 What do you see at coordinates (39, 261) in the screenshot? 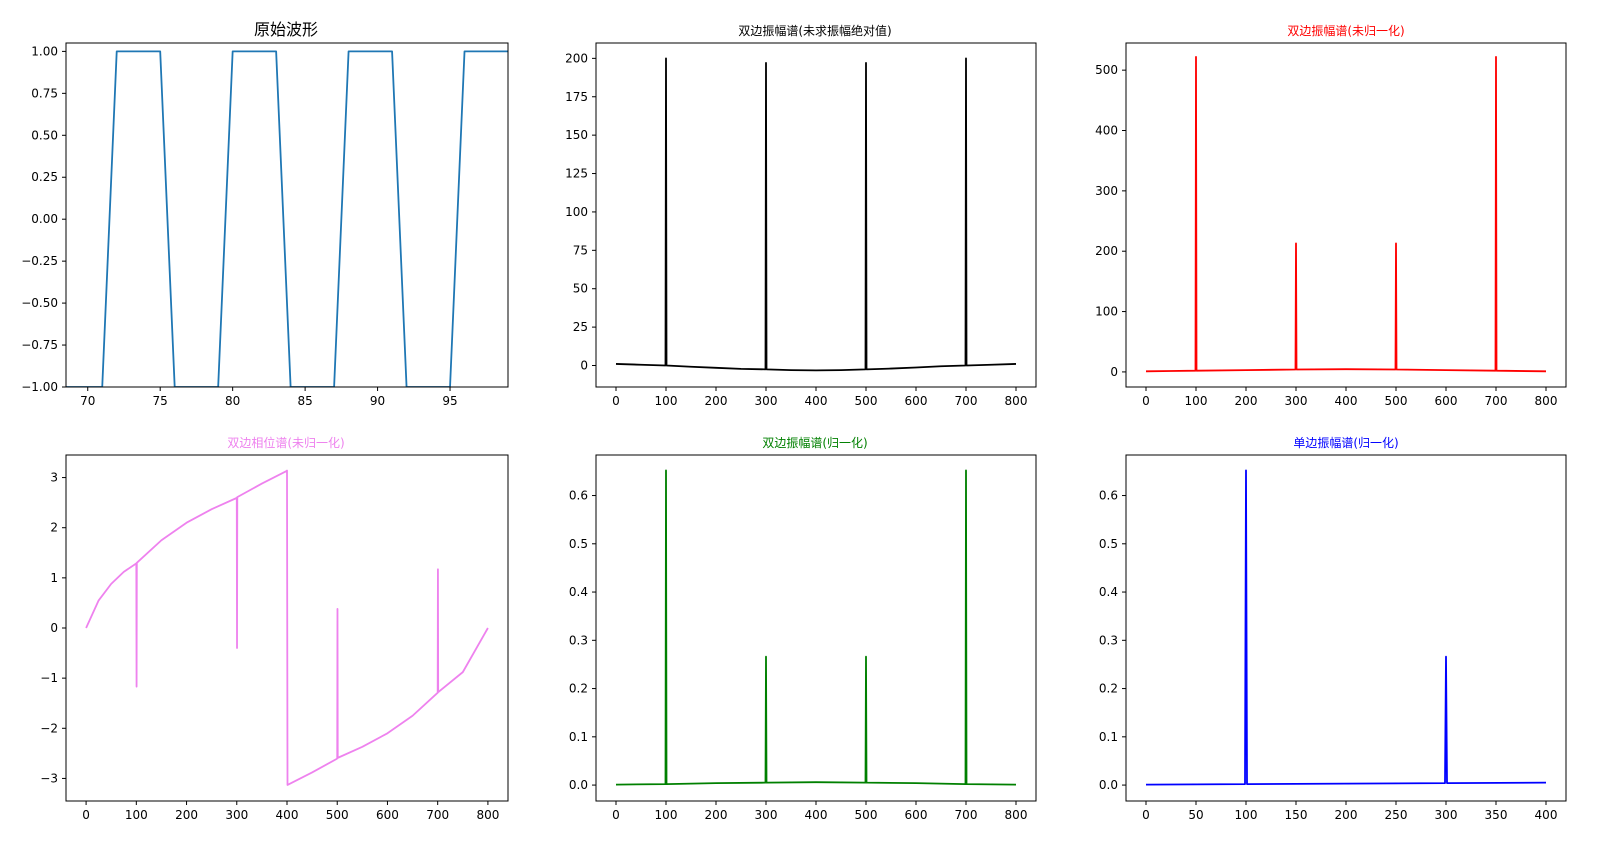
I see `y-tick-label: −0.25` at bounding box center [39, 261].